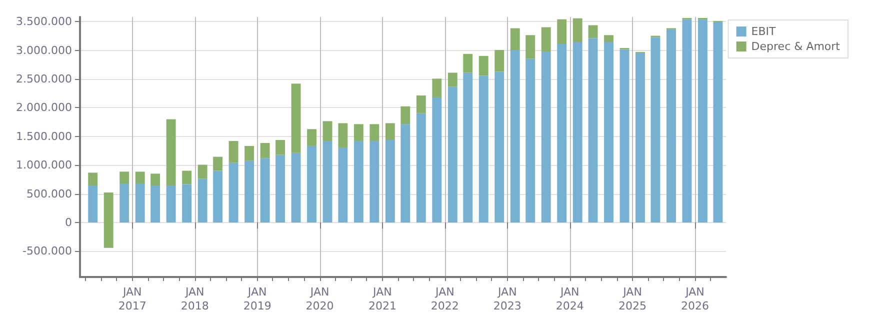 The width and height of the screenshot is (876, 313). Describe the element at coordinates (68, 222) in the screenshot. I see `y-tick-label: 0` at that location.